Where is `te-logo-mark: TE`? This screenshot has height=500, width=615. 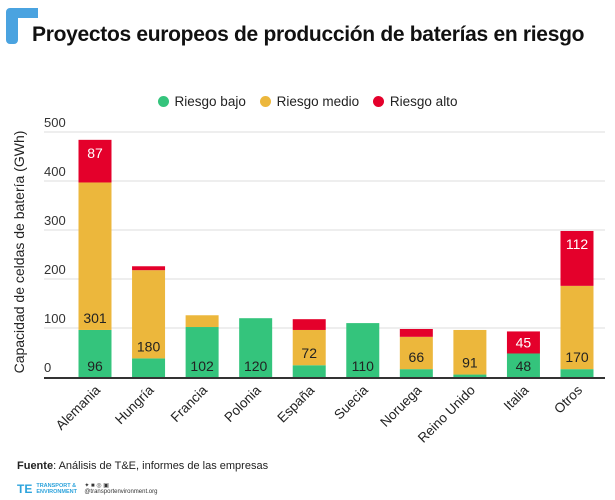 te-logo-mark: TE is located at coordinates (25, 489).